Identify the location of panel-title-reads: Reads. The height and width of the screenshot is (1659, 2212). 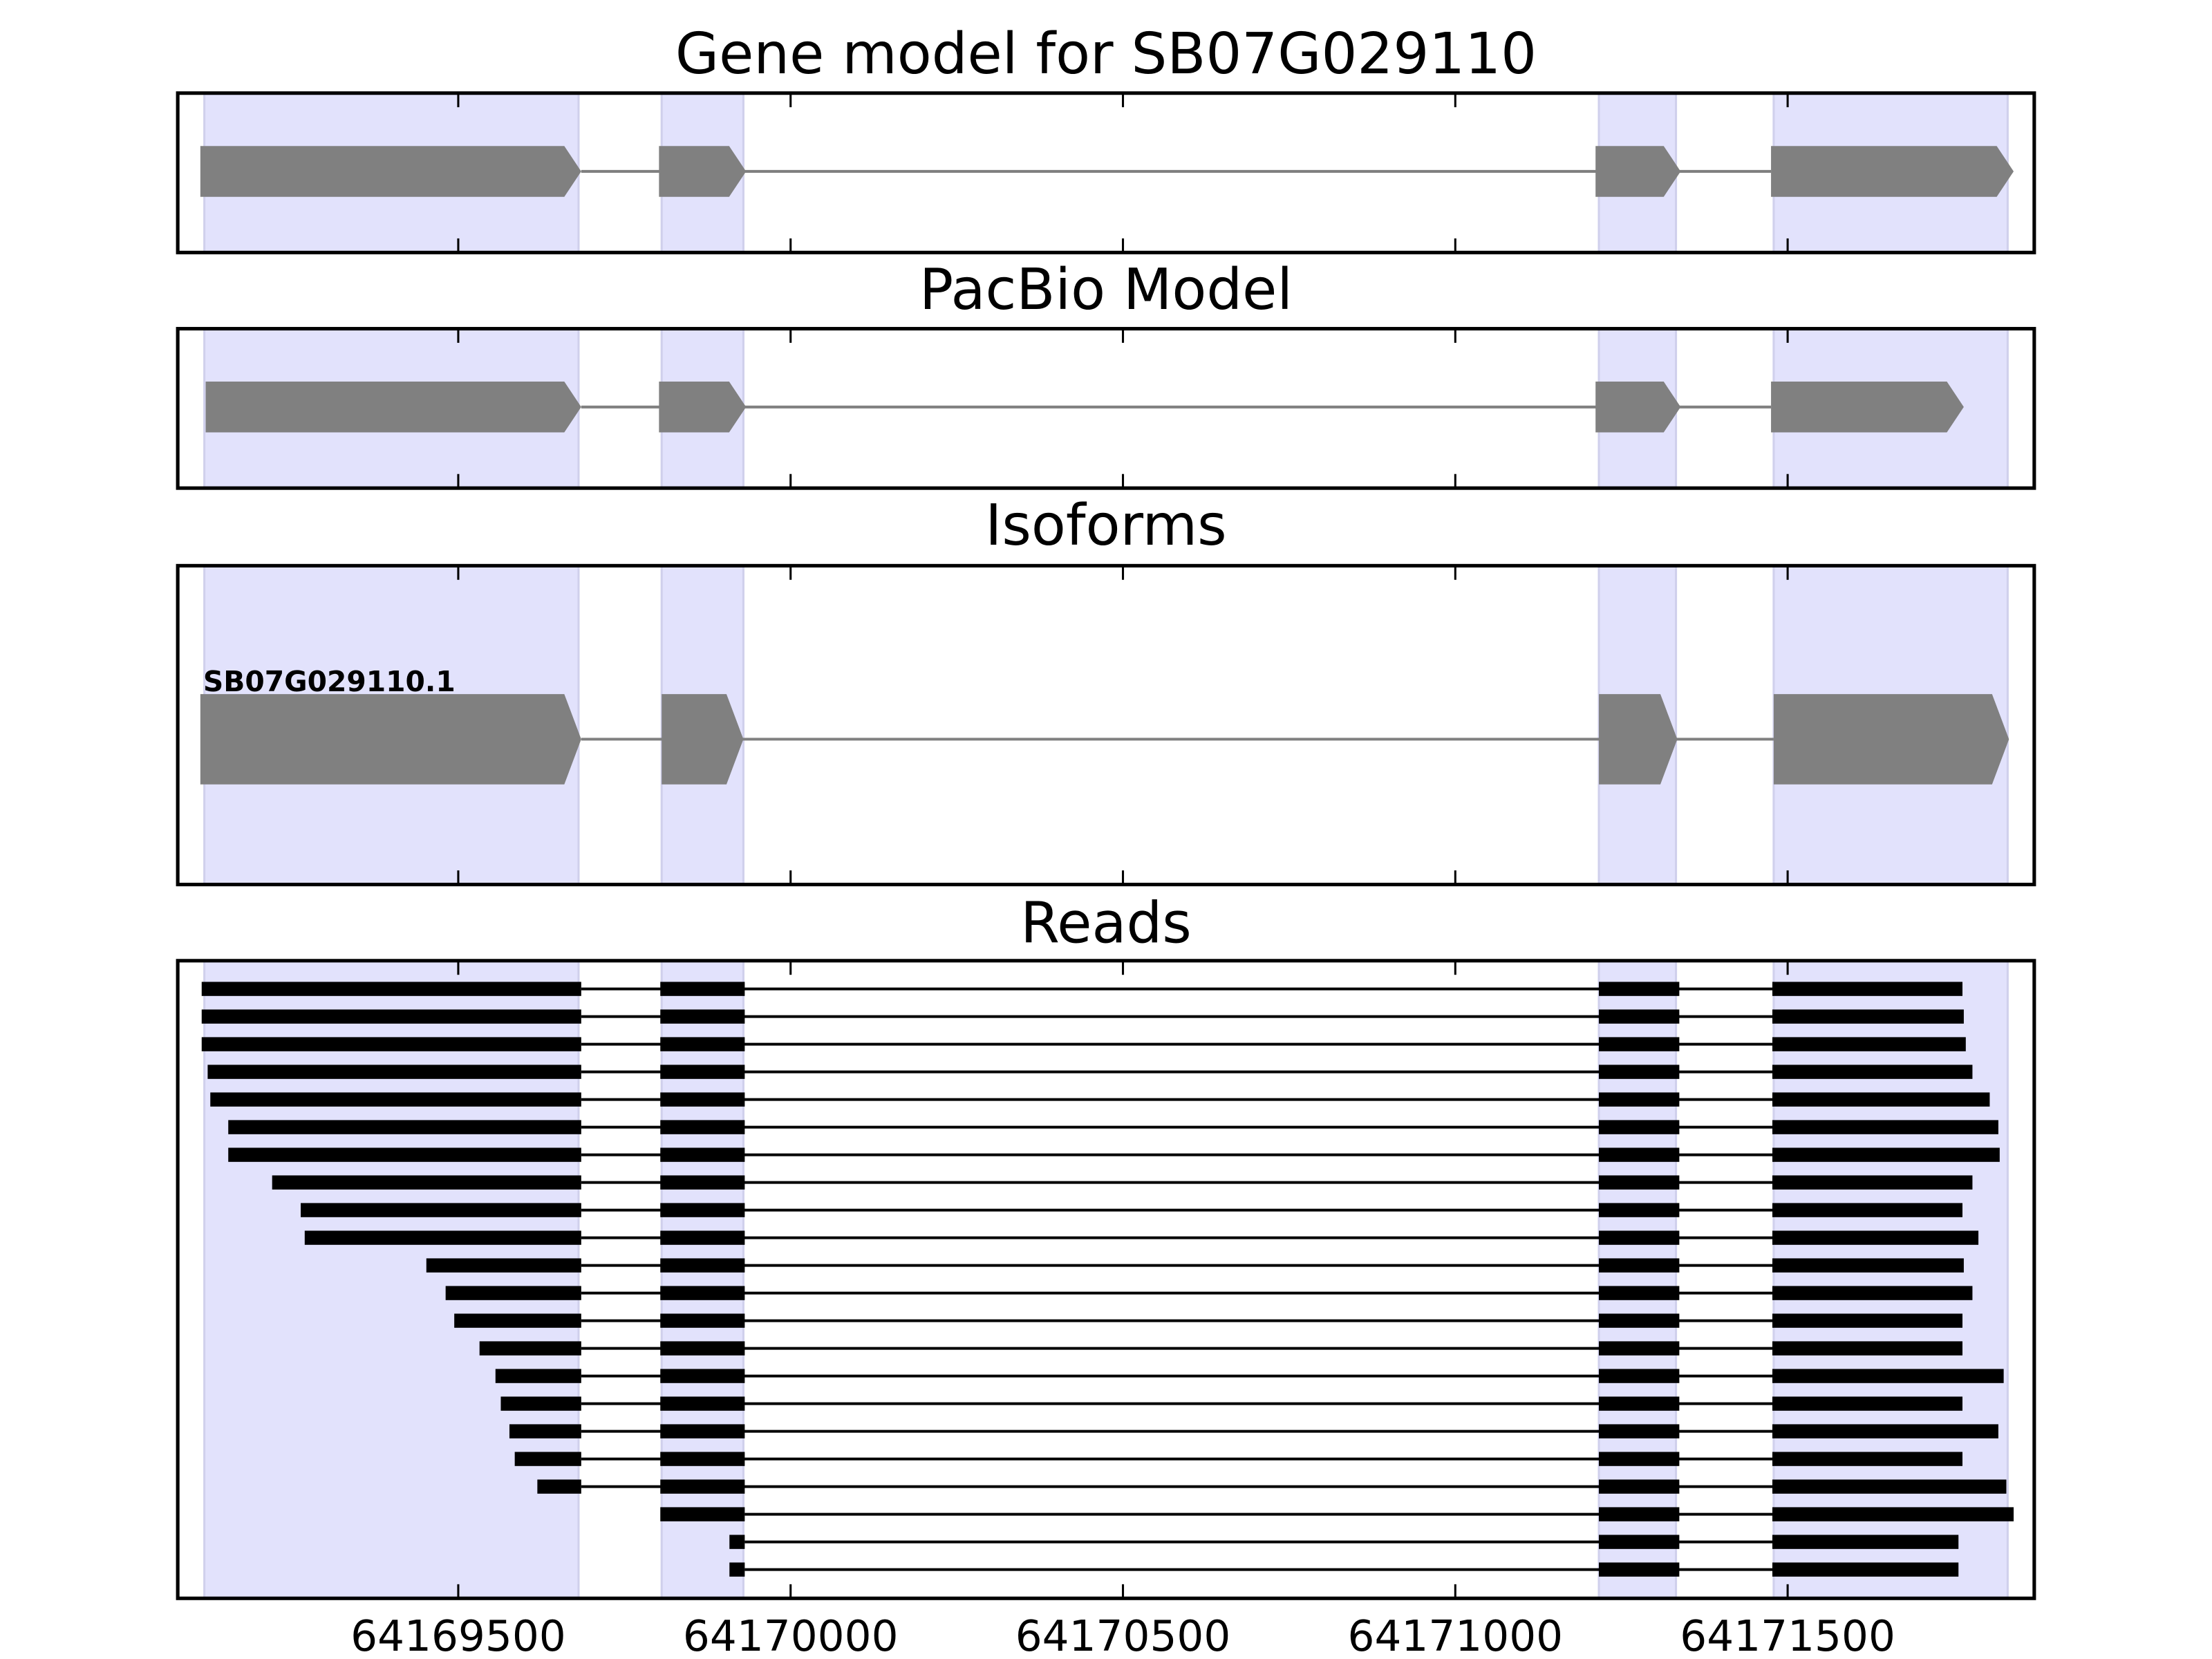
(1106, 923).